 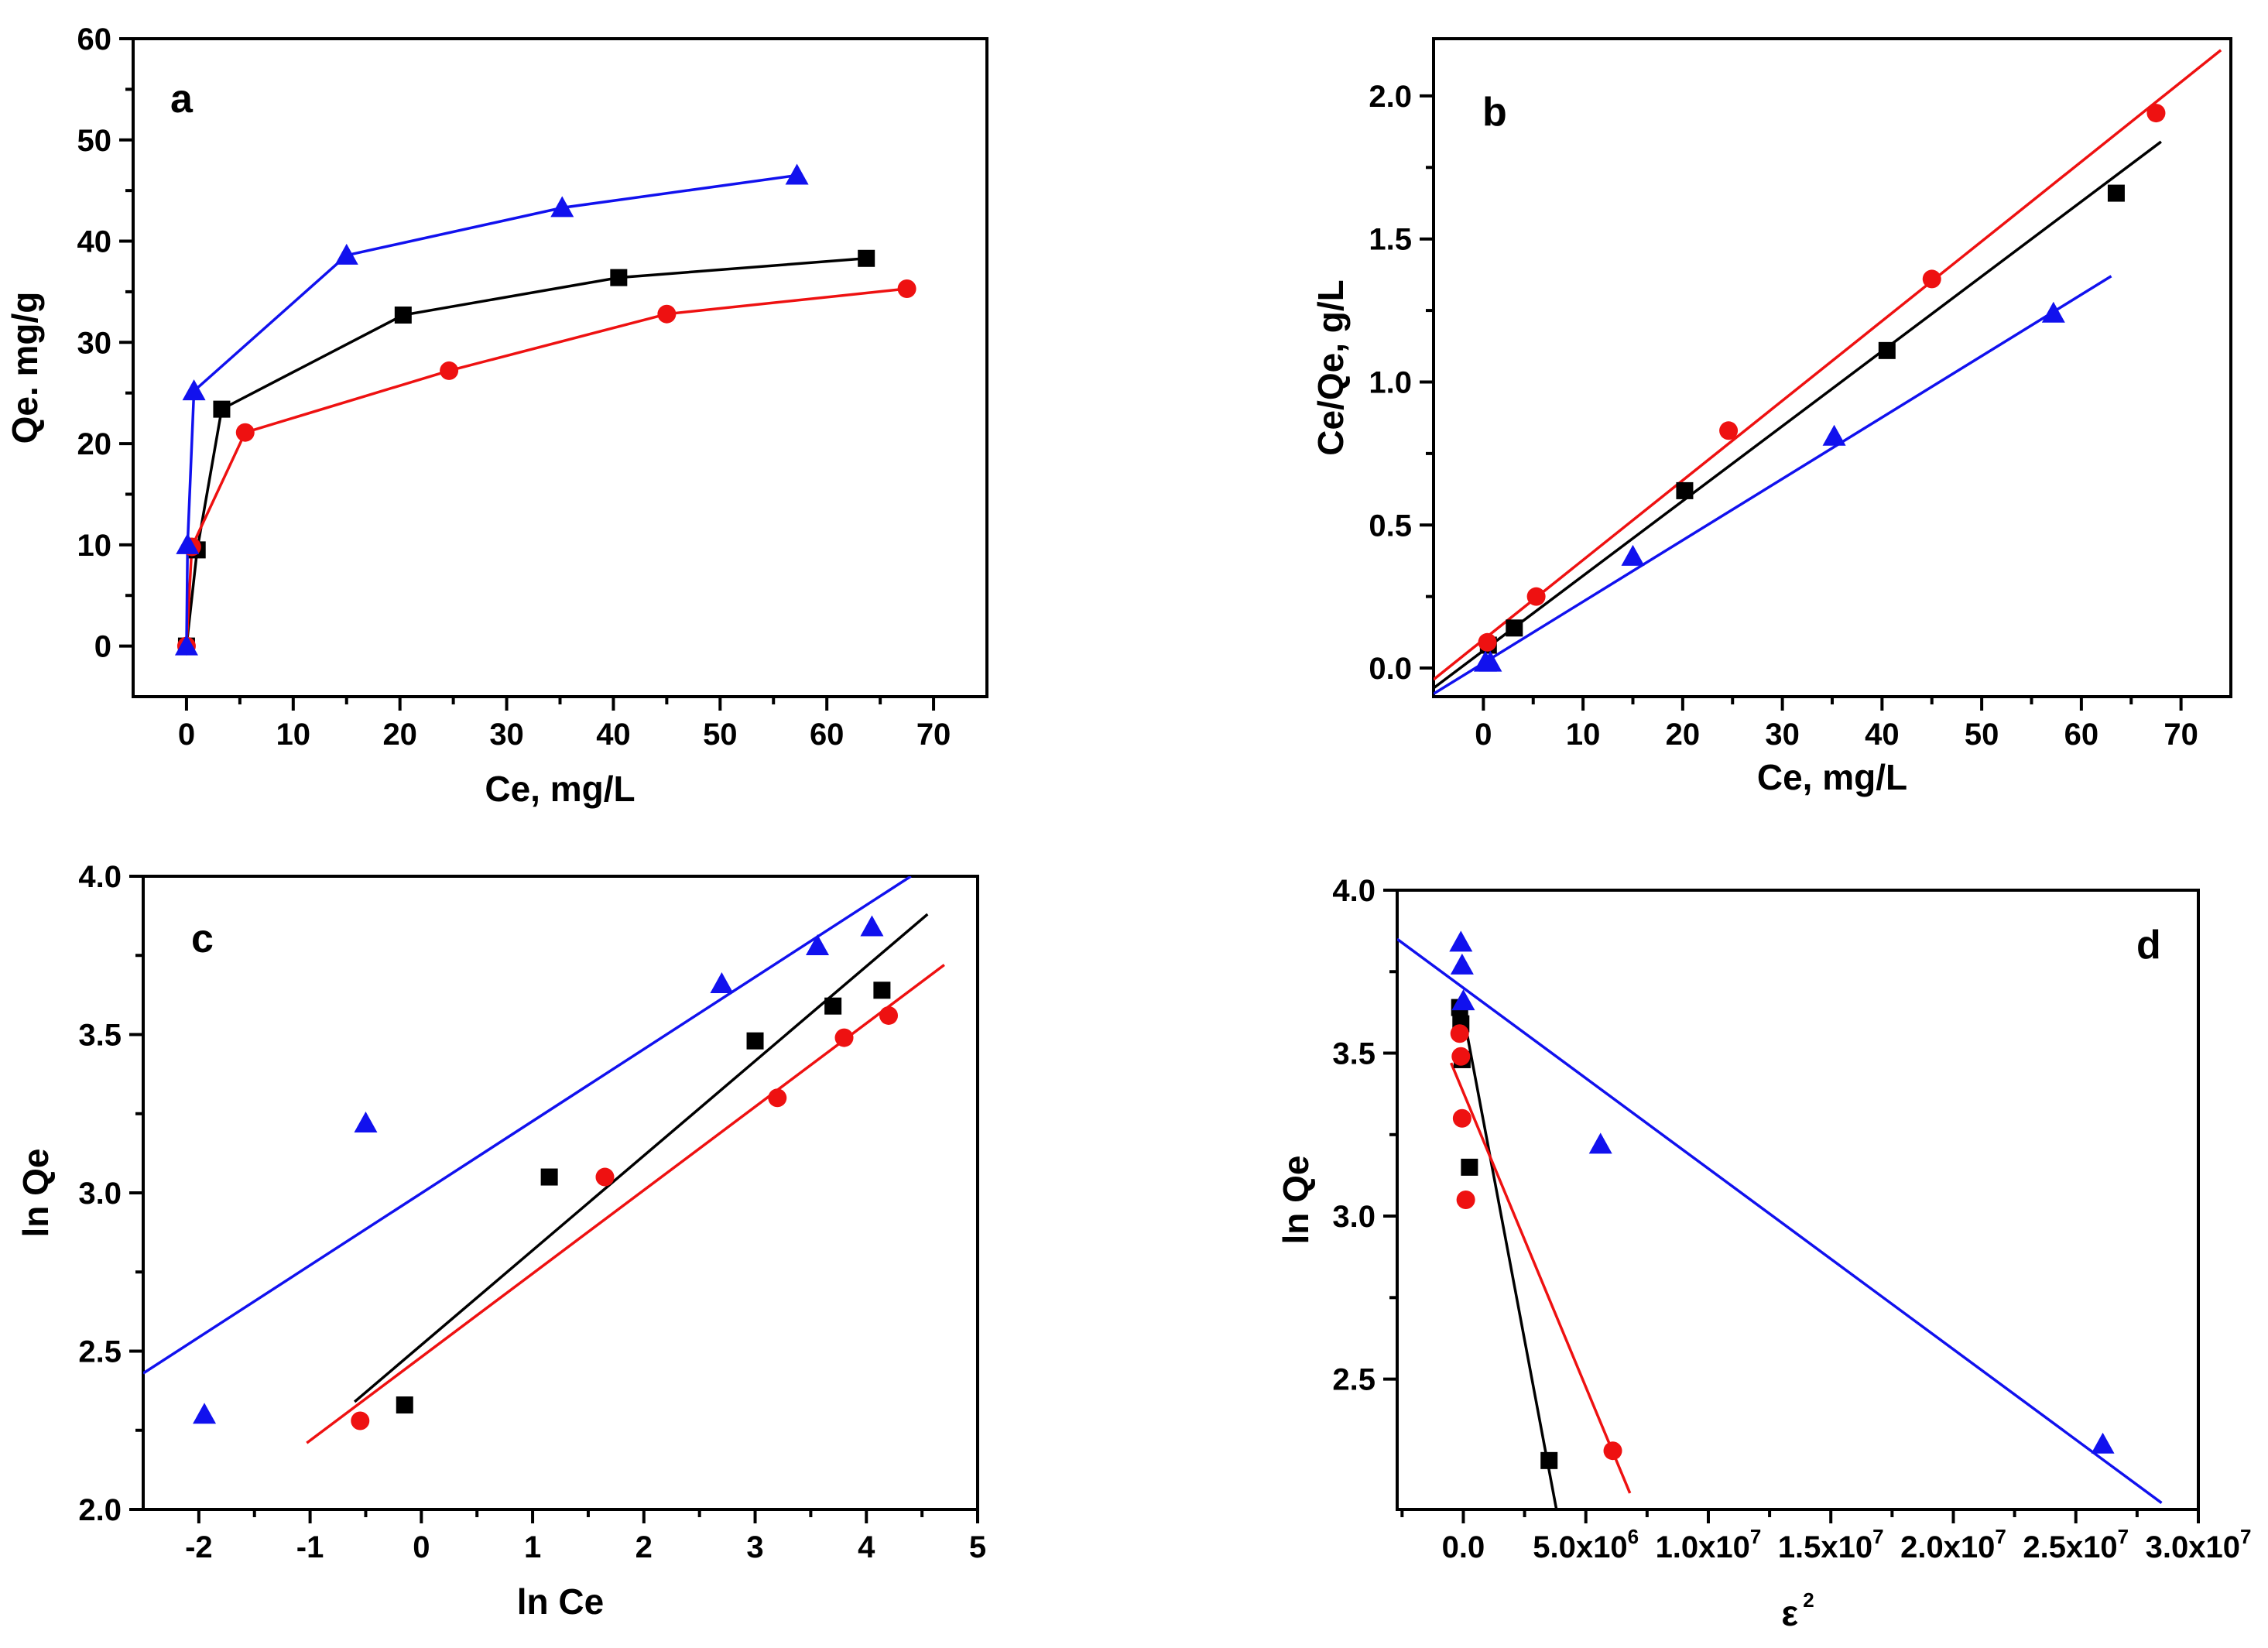 What do you see at coordinates (202, 939) in the screenshot?
I see `panel-label-c: c` at bounding box center [202, 939].